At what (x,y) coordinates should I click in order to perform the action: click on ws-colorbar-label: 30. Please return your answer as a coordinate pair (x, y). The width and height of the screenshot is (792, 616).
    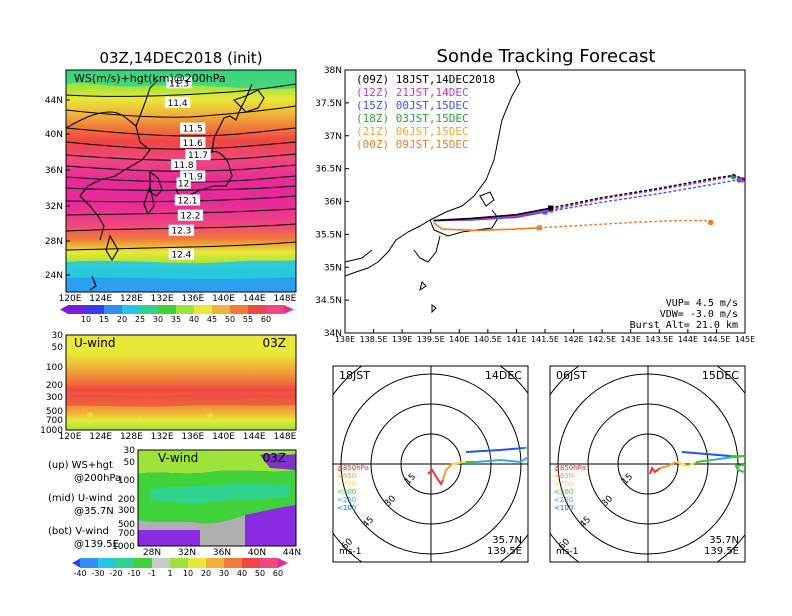
    Looking at the image, I should click on (158, 319).